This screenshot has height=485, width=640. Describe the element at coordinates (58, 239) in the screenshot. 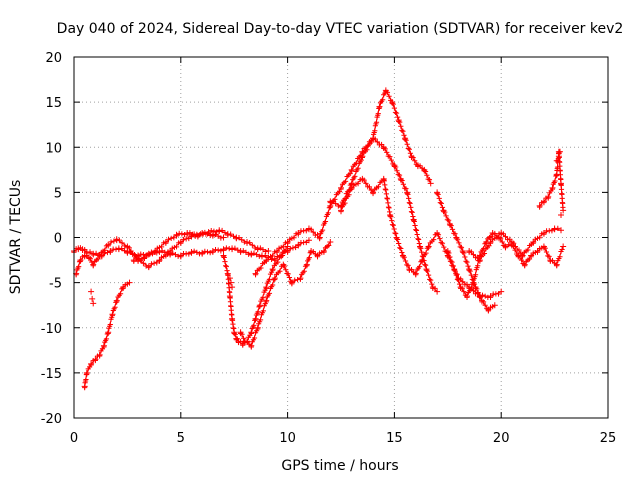

I see `y-tick-label: 0` at that location.